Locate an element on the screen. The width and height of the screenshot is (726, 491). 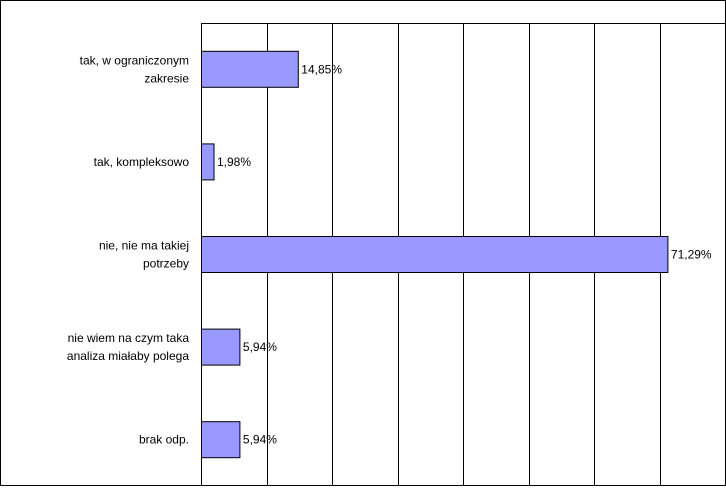
category-label-line: nie, nie ma takiej is located at coordinates (144, 246).